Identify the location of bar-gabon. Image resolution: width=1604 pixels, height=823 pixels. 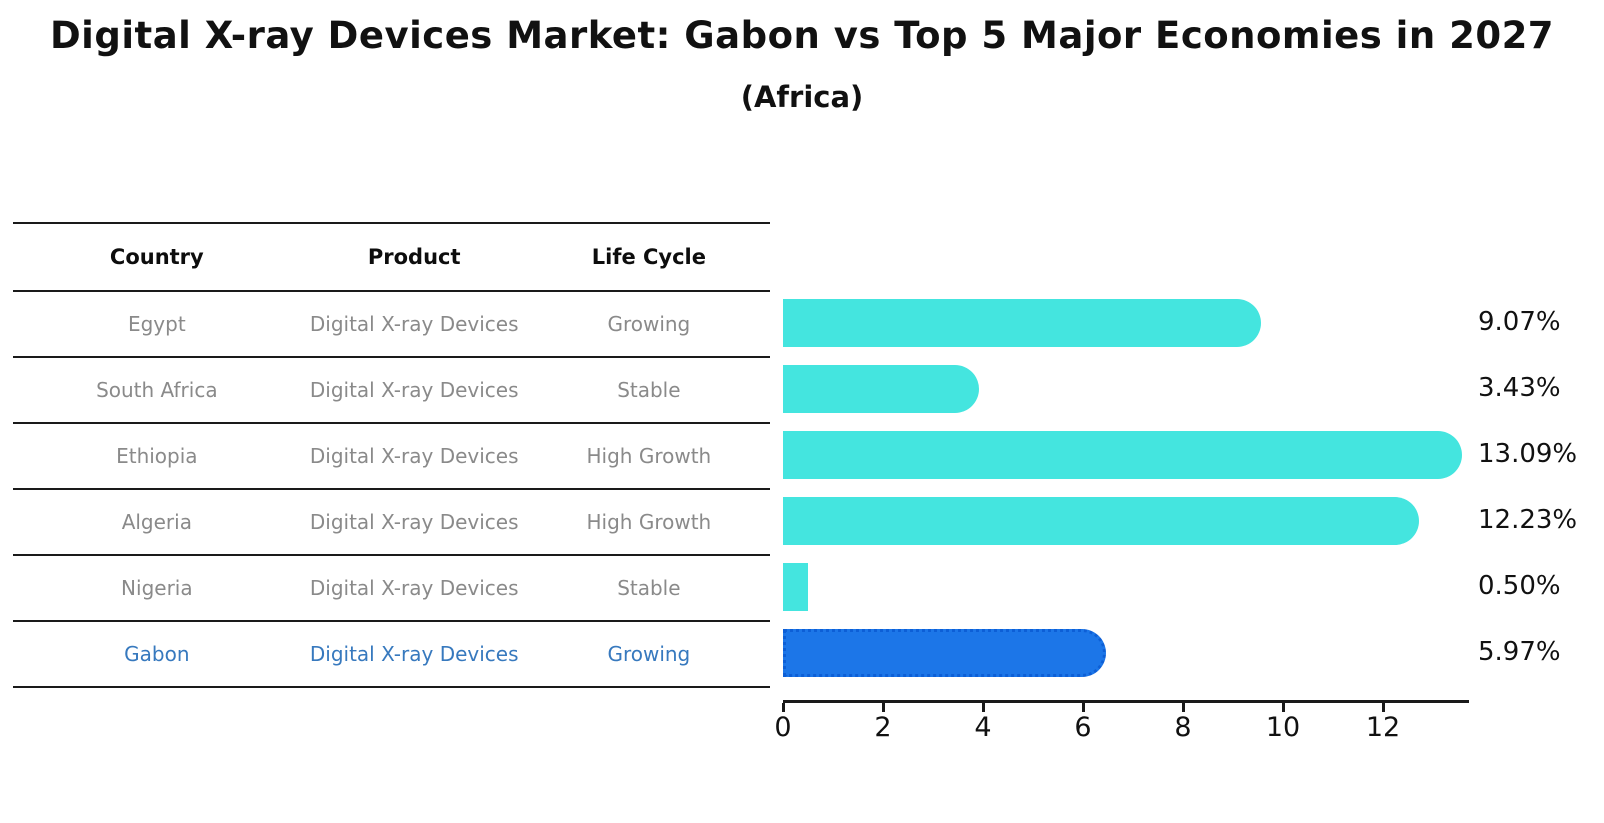
(944, 653).